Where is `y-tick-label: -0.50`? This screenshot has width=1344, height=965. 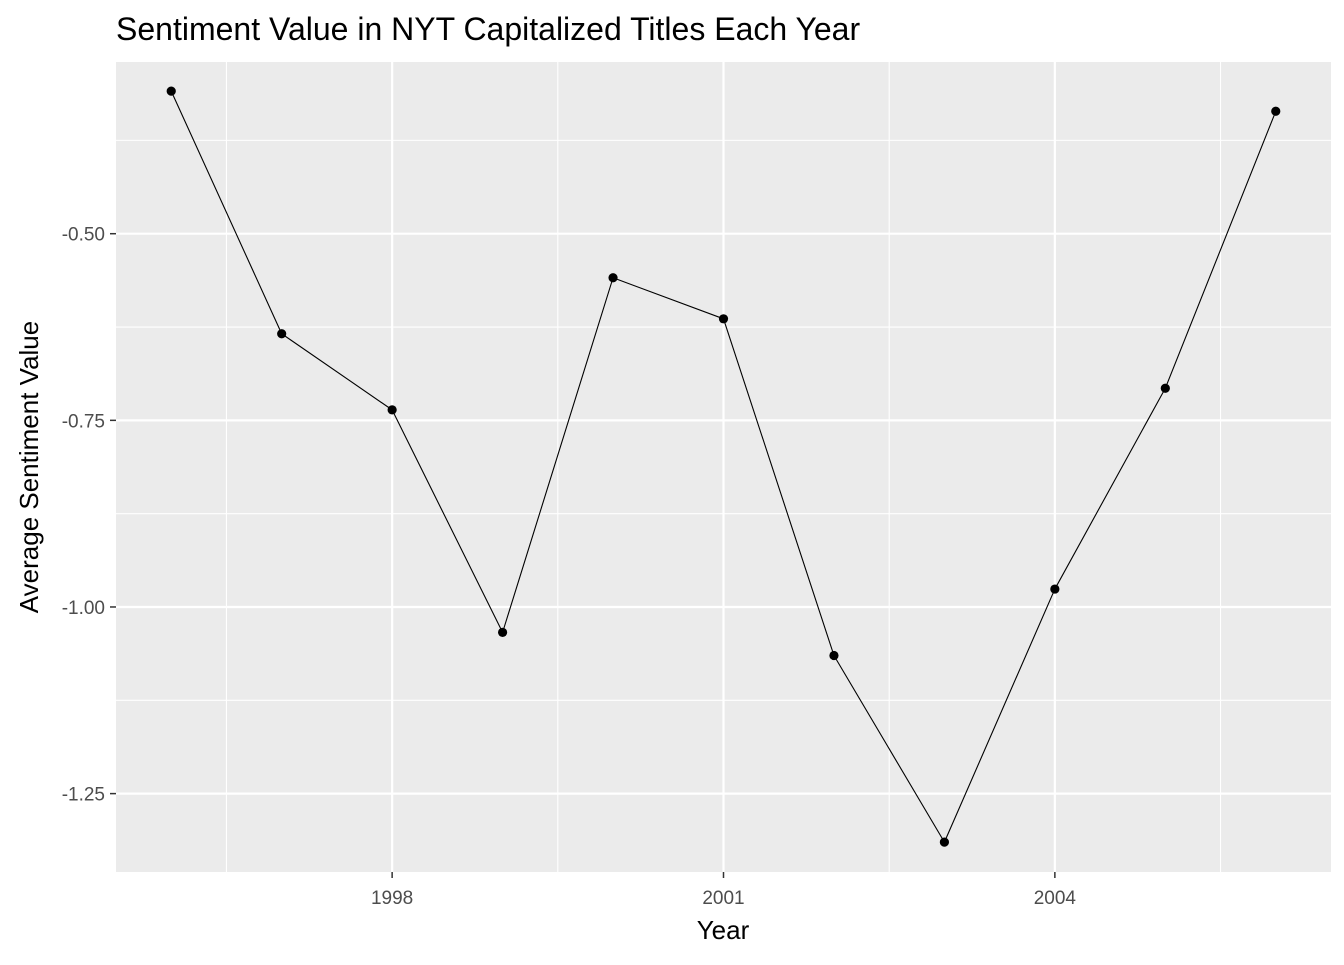 y-tick-label: -0.50 is located at coordinates (83, 235).